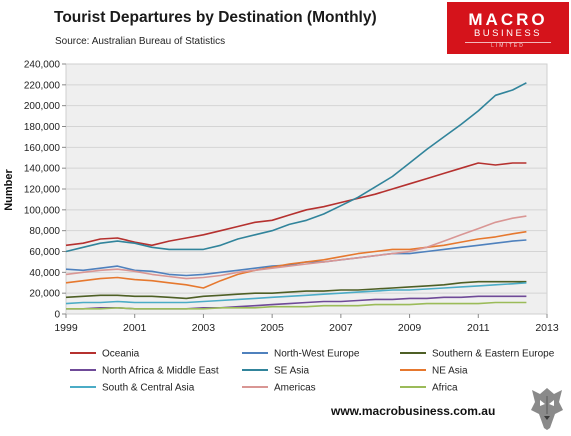  Describe the element at coordinates (445, 388) in the screenshot. I see `legend-label-africa: Africa` at that location.